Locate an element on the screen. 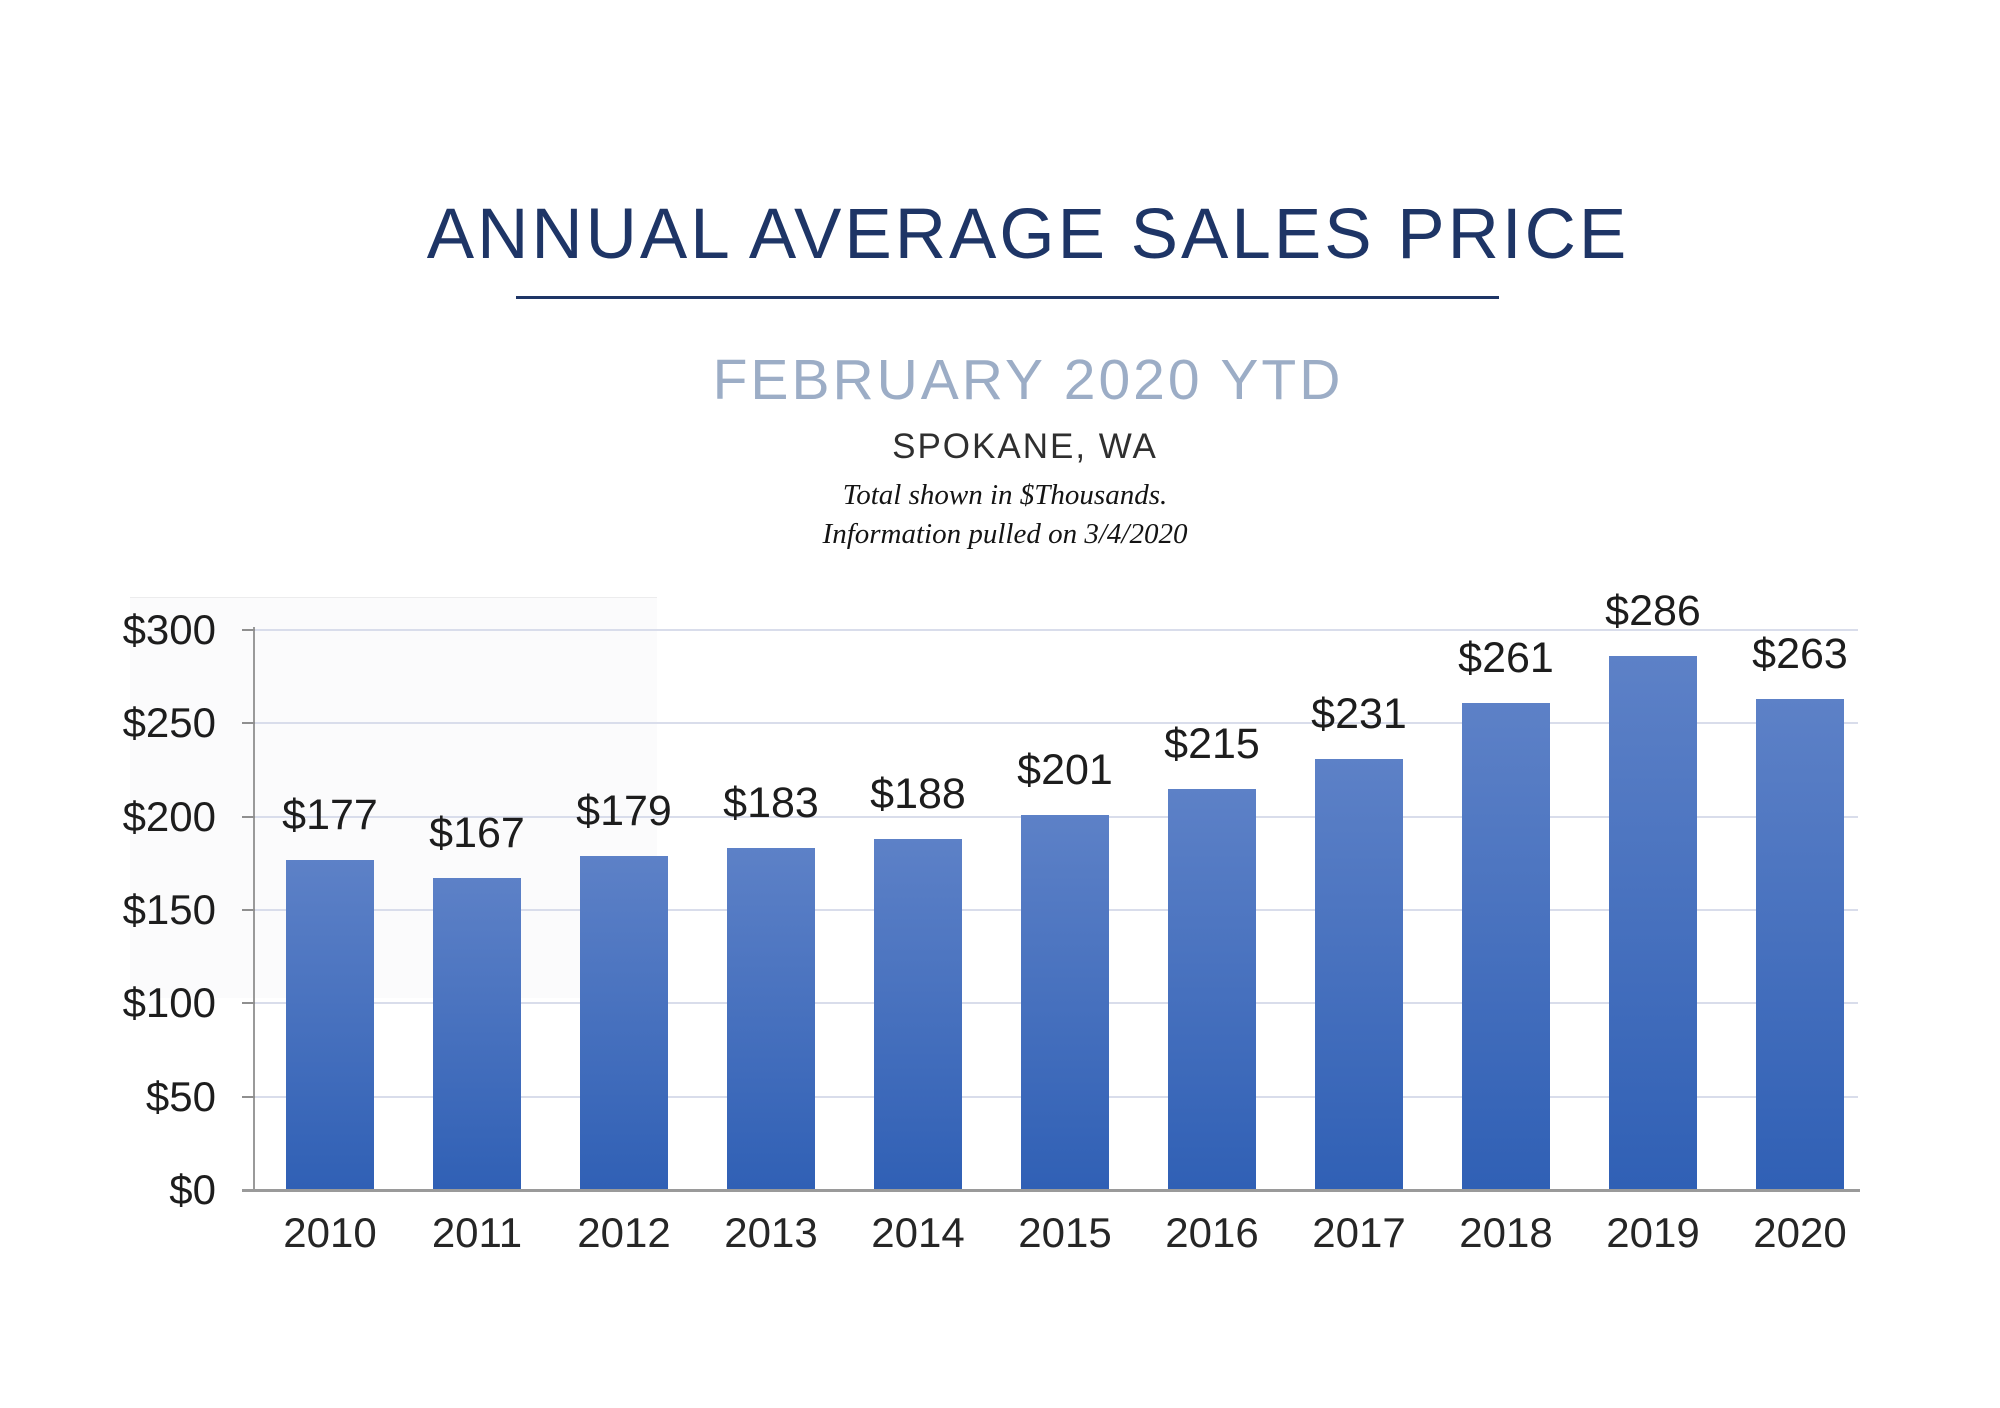  bar-2012 is located at coordinates (624, 1022).